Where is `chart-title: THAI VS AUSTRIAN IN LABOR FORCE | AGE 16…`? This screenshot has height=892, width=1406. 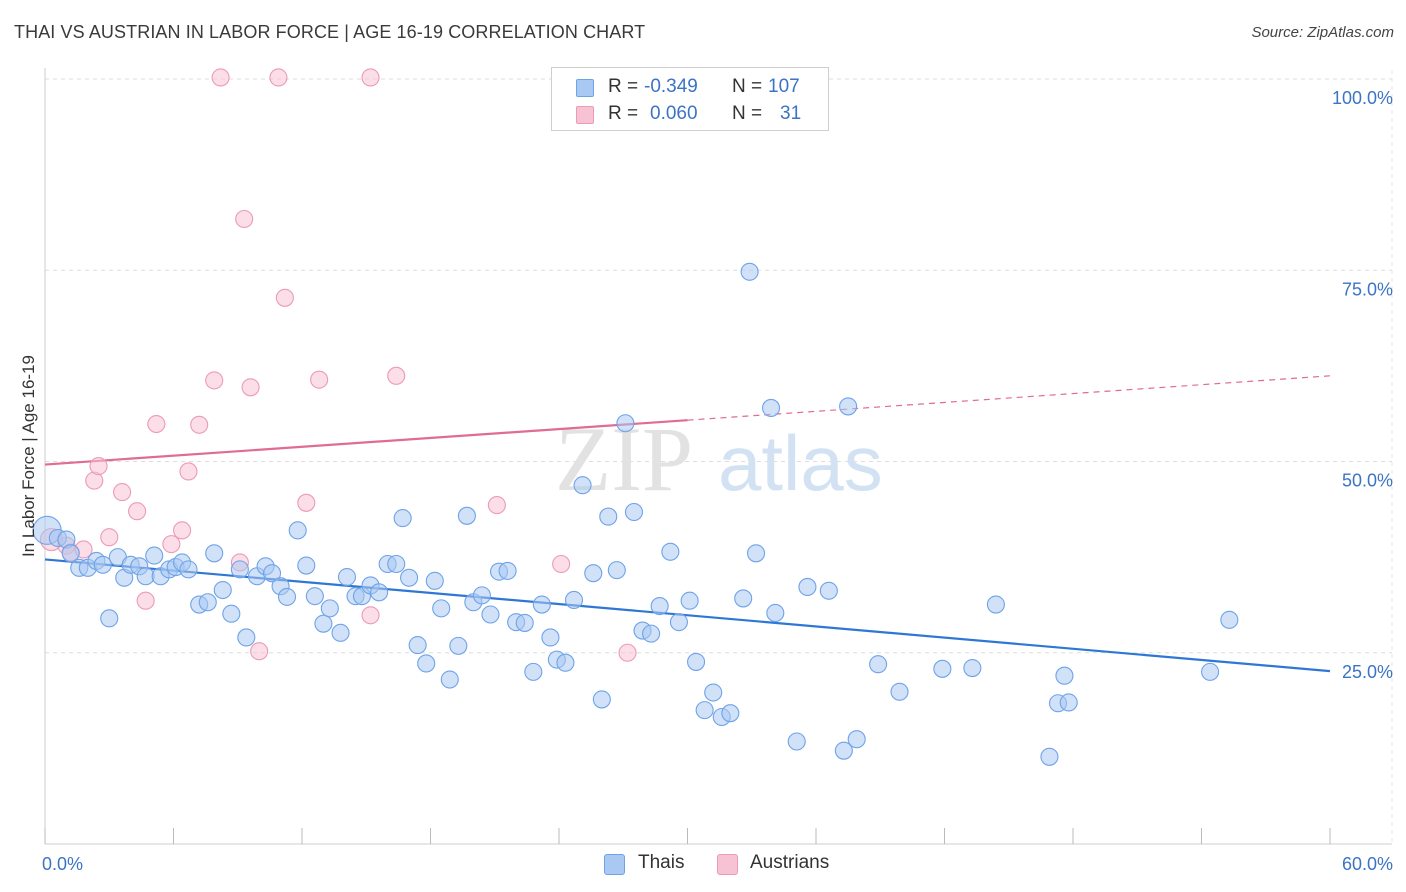
chart-title: THAI VS AUSTRIAN IN LABOR FORCE | AGE 16… is located at coordinates (330, 32).